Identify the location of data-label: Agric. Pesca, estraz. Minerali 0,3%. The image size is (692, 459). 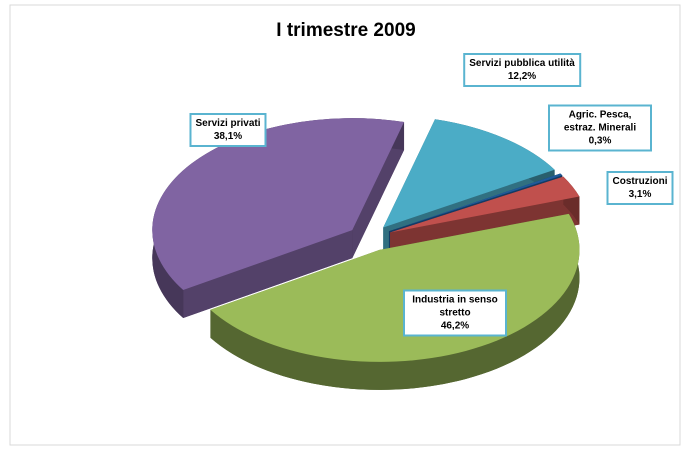
(600, 128).